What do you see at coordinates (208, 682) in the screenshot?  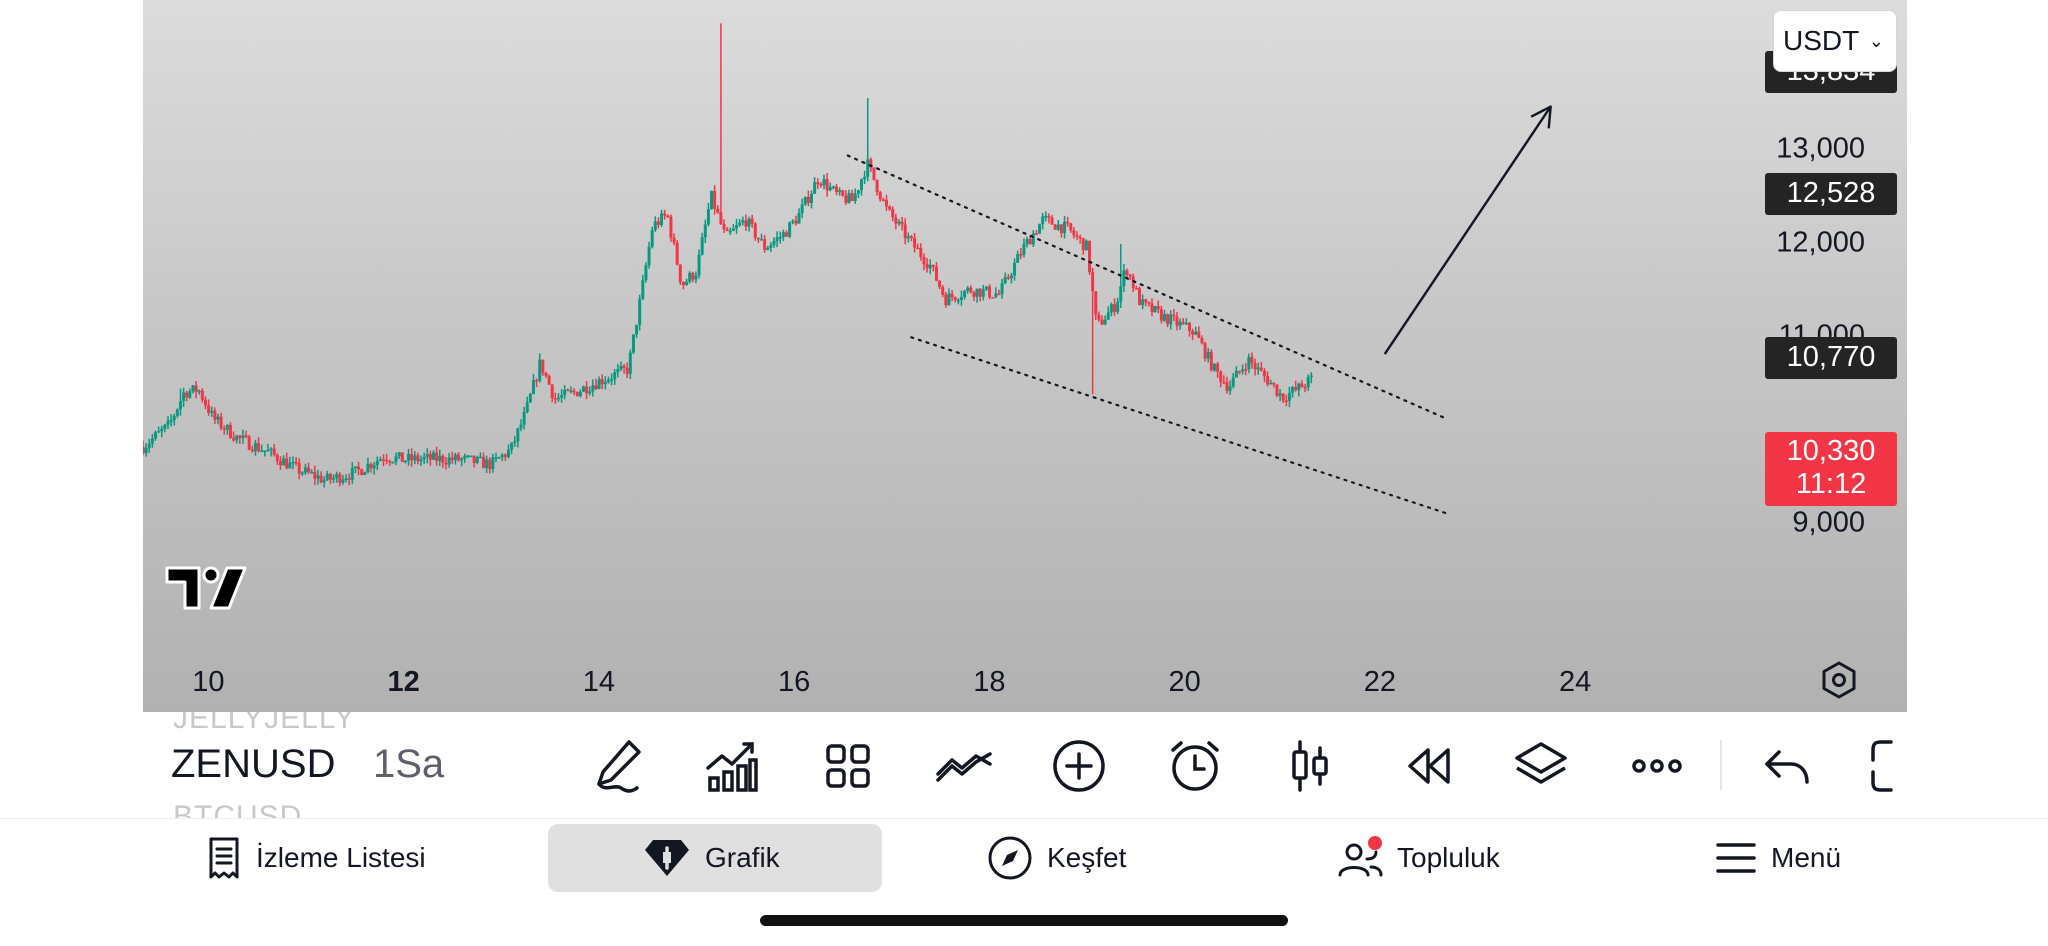 I see `time-axis-label: 10` at bounding box center [208, 682].